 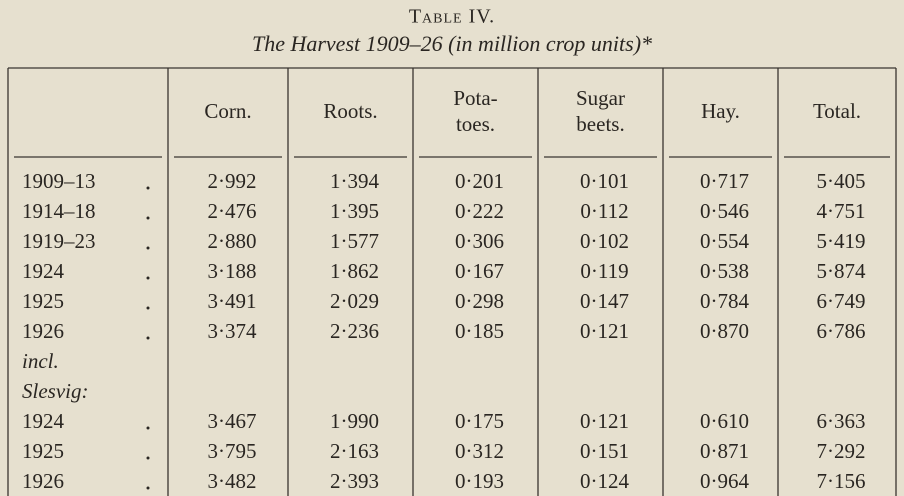 I want to click on cell: 0·167, so click(x=479, y=271).